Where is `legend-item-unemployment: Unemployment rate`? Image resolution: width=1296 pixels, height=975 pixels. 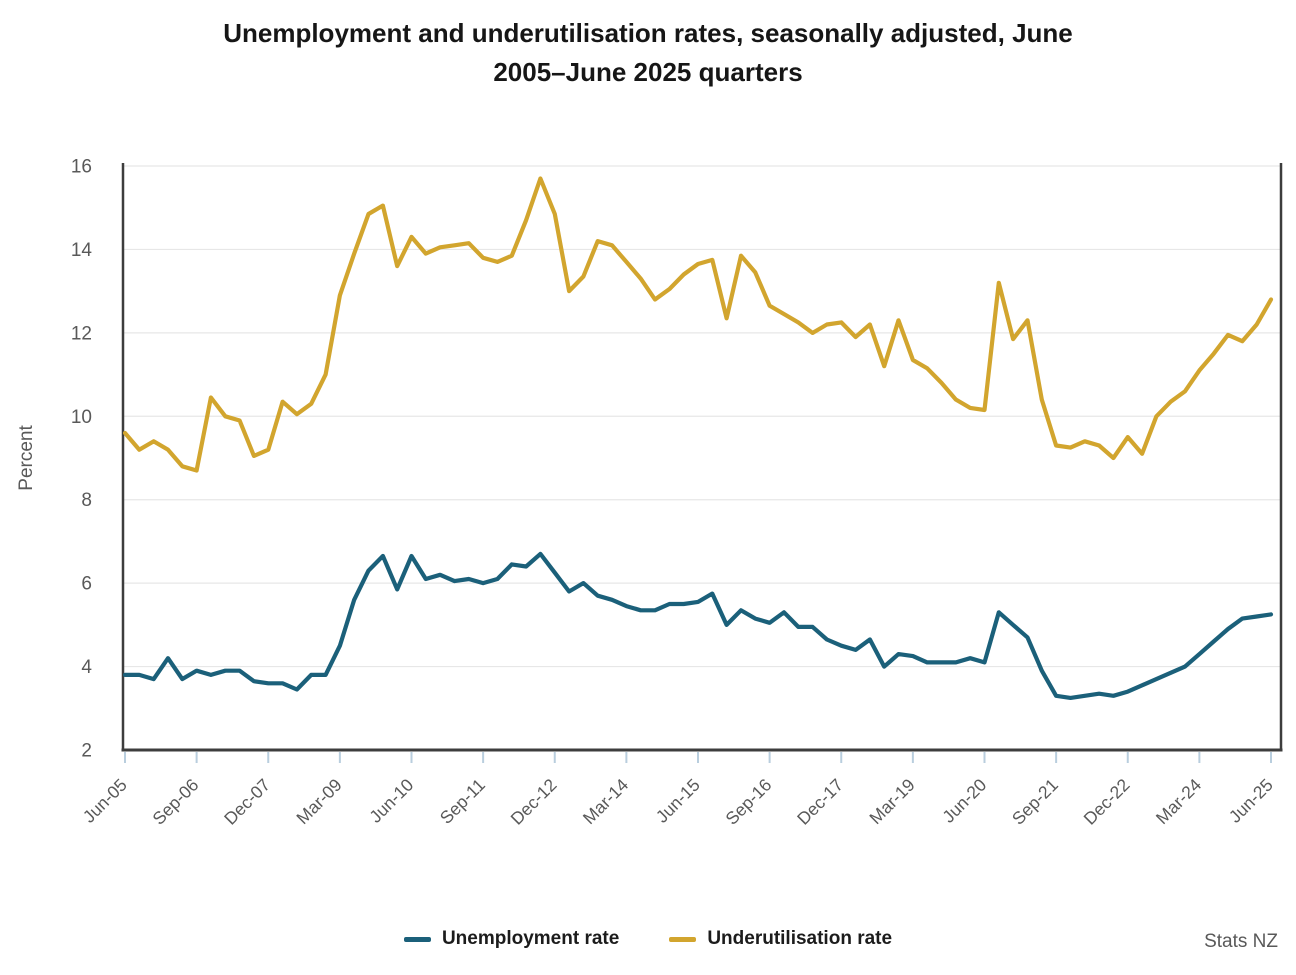 legend-item-unemployment: Unemployment rate is located at coordinates (511, 939).